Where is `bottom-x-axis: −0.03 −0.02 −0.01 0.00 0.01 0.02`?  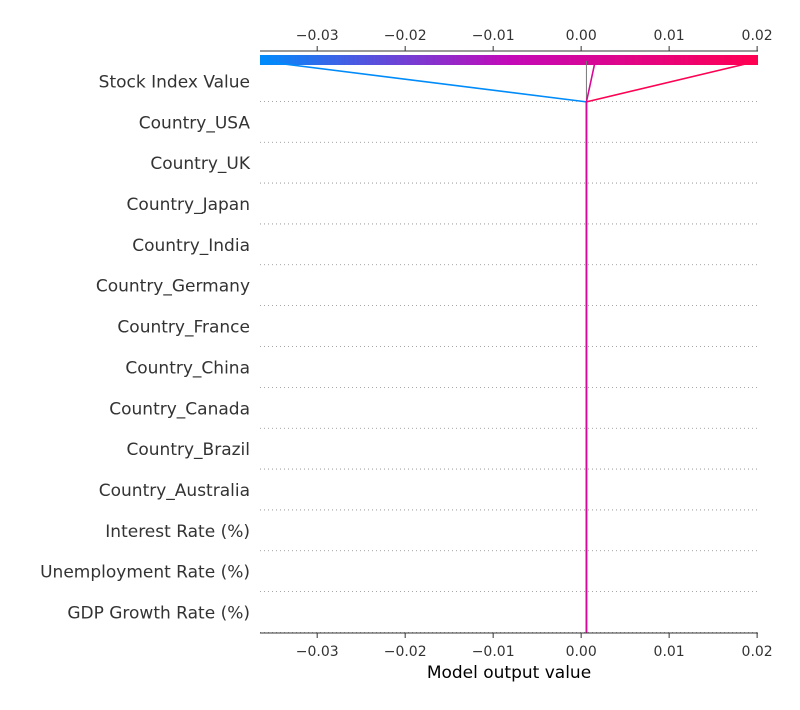 bottom-x-axis: −0.03 −0.02 −0.01 0.00 0.01 0.02 is located at coordinates (516, 646).